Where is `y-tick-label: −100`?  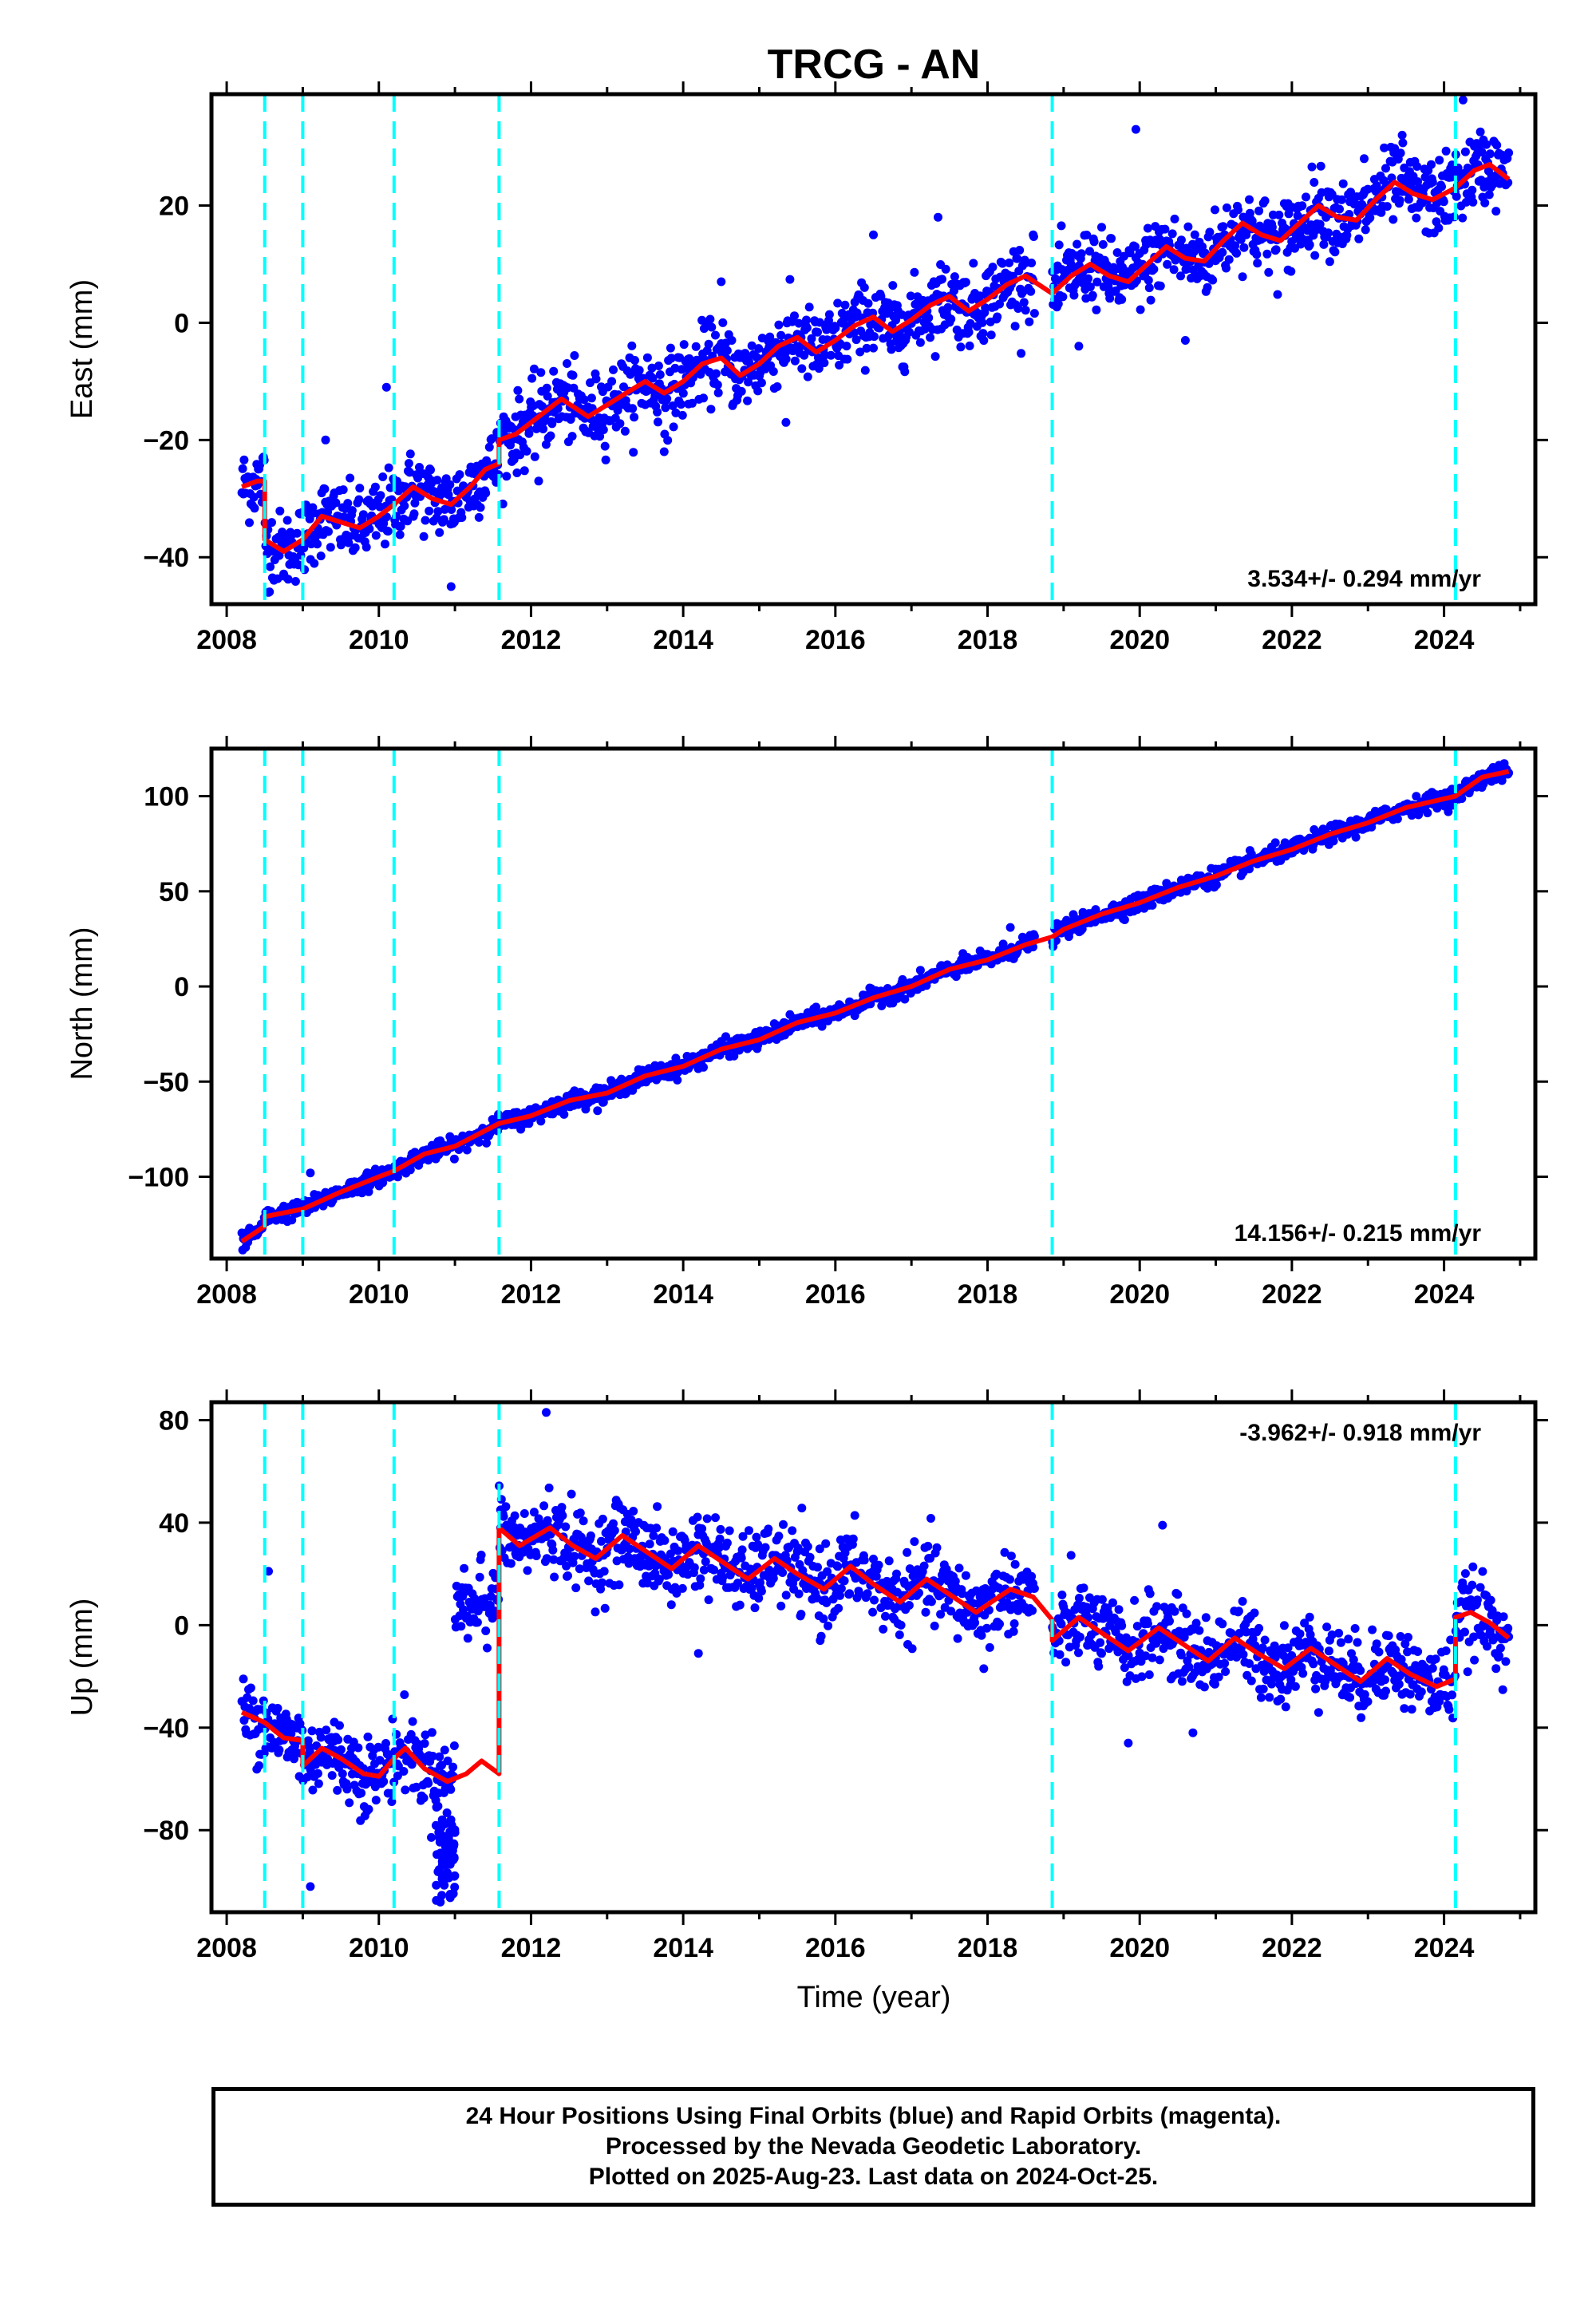 y-tick-label: −100 is located at coordinates (158, 1177).